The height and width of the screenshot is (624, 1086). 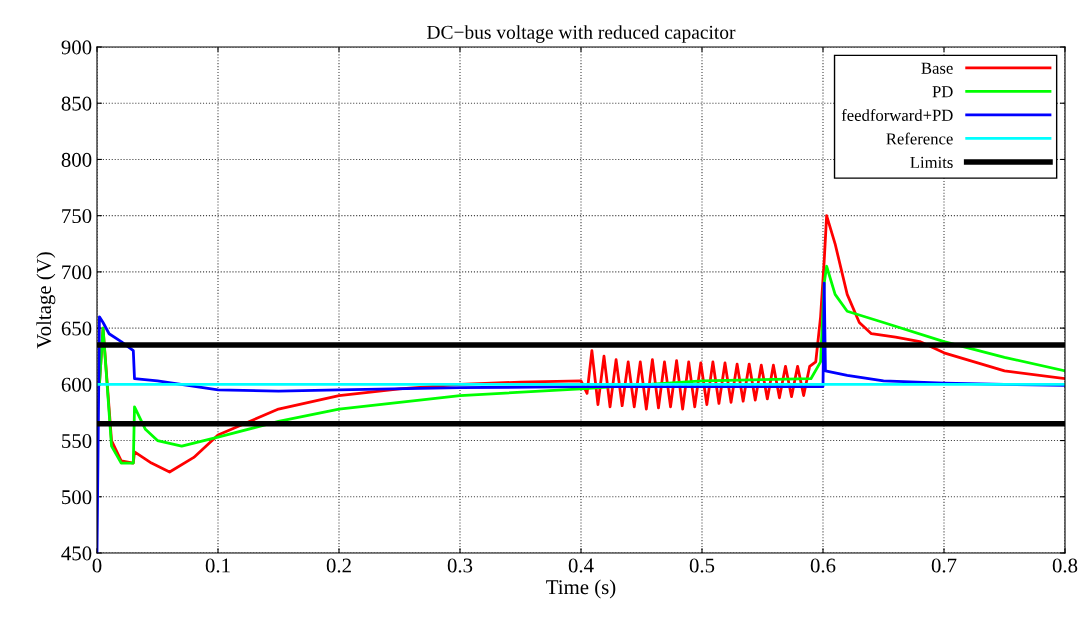 I want to click on x-tick-label: 0.2, so click(x=338, y=565).